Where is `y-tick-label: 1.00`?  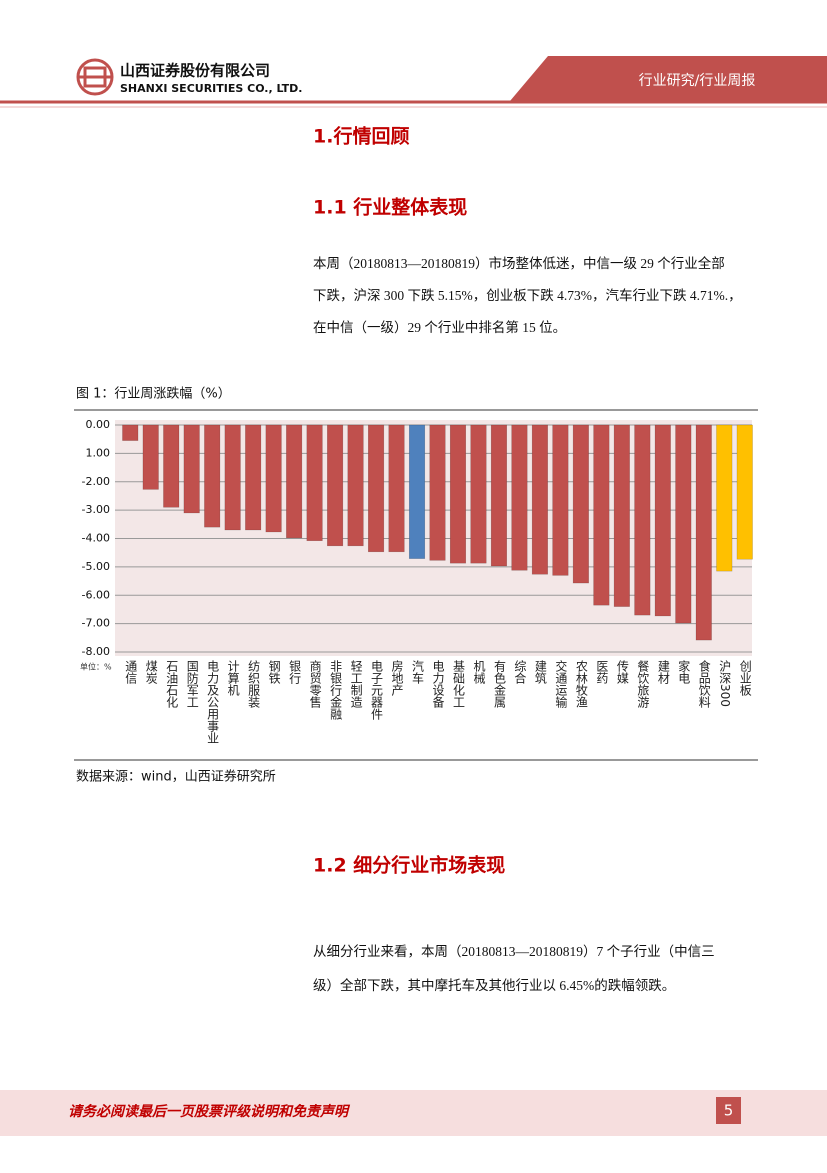 y-tick-label: 1.00 is located at coordinates (98, 452).